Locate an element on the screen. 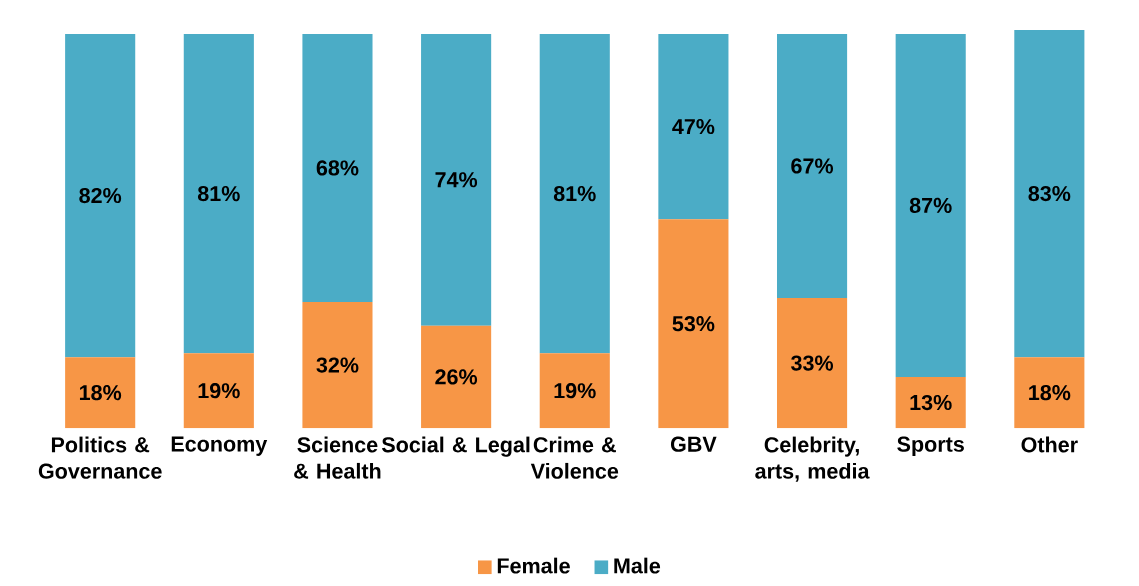 This screenshot has width=1139, height=586. data-label: 82% is located at coordinates (100, 195).